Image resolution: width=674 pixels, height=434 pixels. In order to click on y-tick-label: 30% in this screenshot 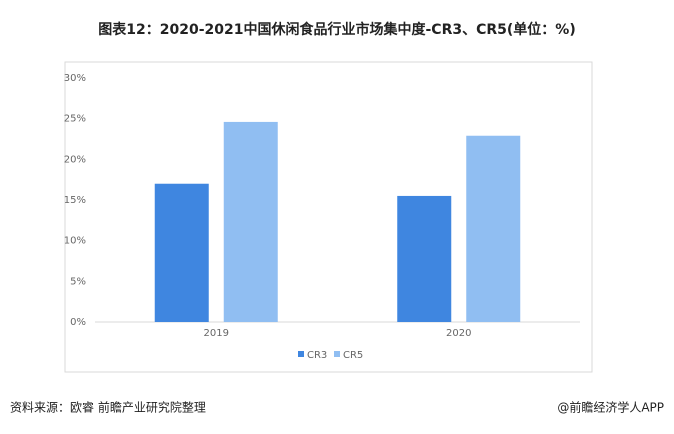, I will do `click(75, 78)`.